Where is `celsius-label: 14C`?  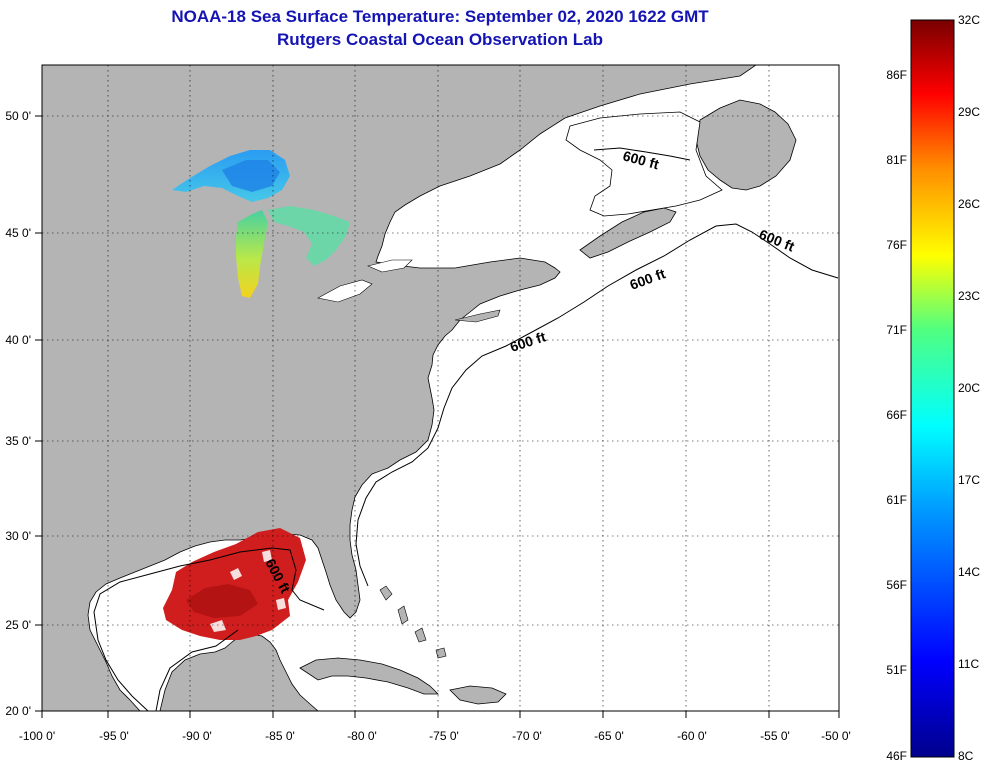
celsius-label: 14C is located at coordinates (969, 572).